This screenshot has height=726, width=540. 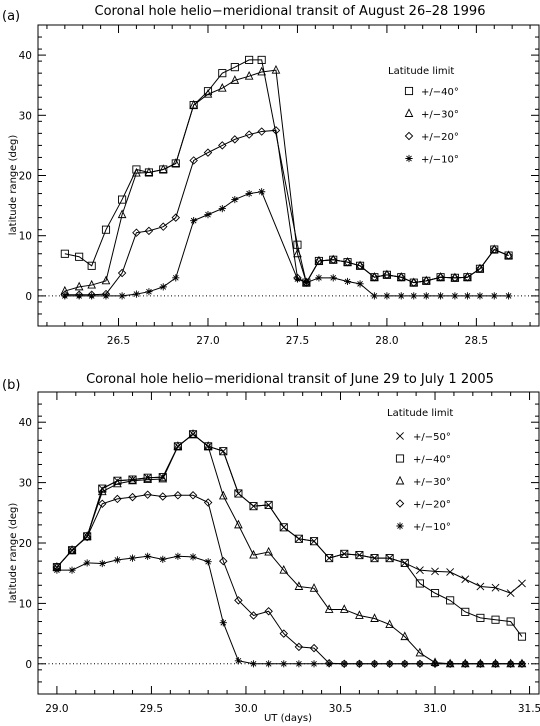 I want to click on y-tick-label: 0, so click(x=28, y=297).